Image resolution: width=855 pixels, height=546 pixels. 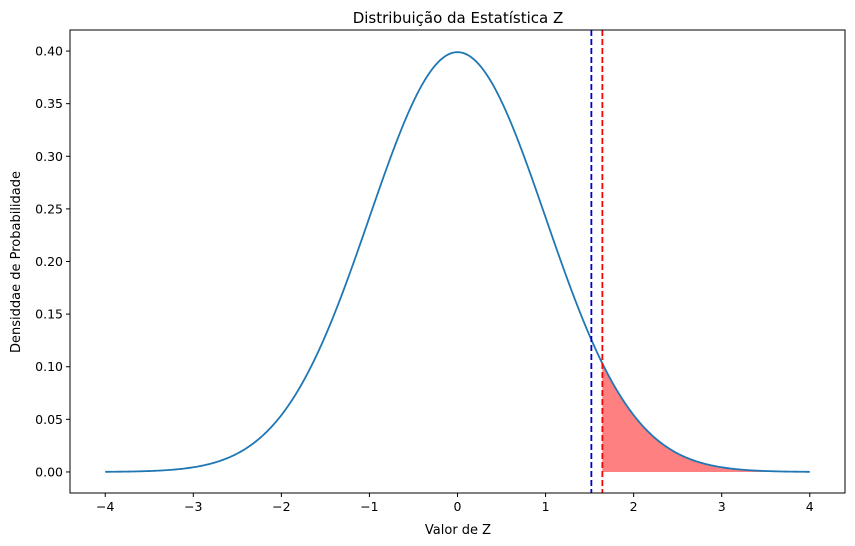 I want to click on y-tick-label: 0.15, so click(x=49, y=314).